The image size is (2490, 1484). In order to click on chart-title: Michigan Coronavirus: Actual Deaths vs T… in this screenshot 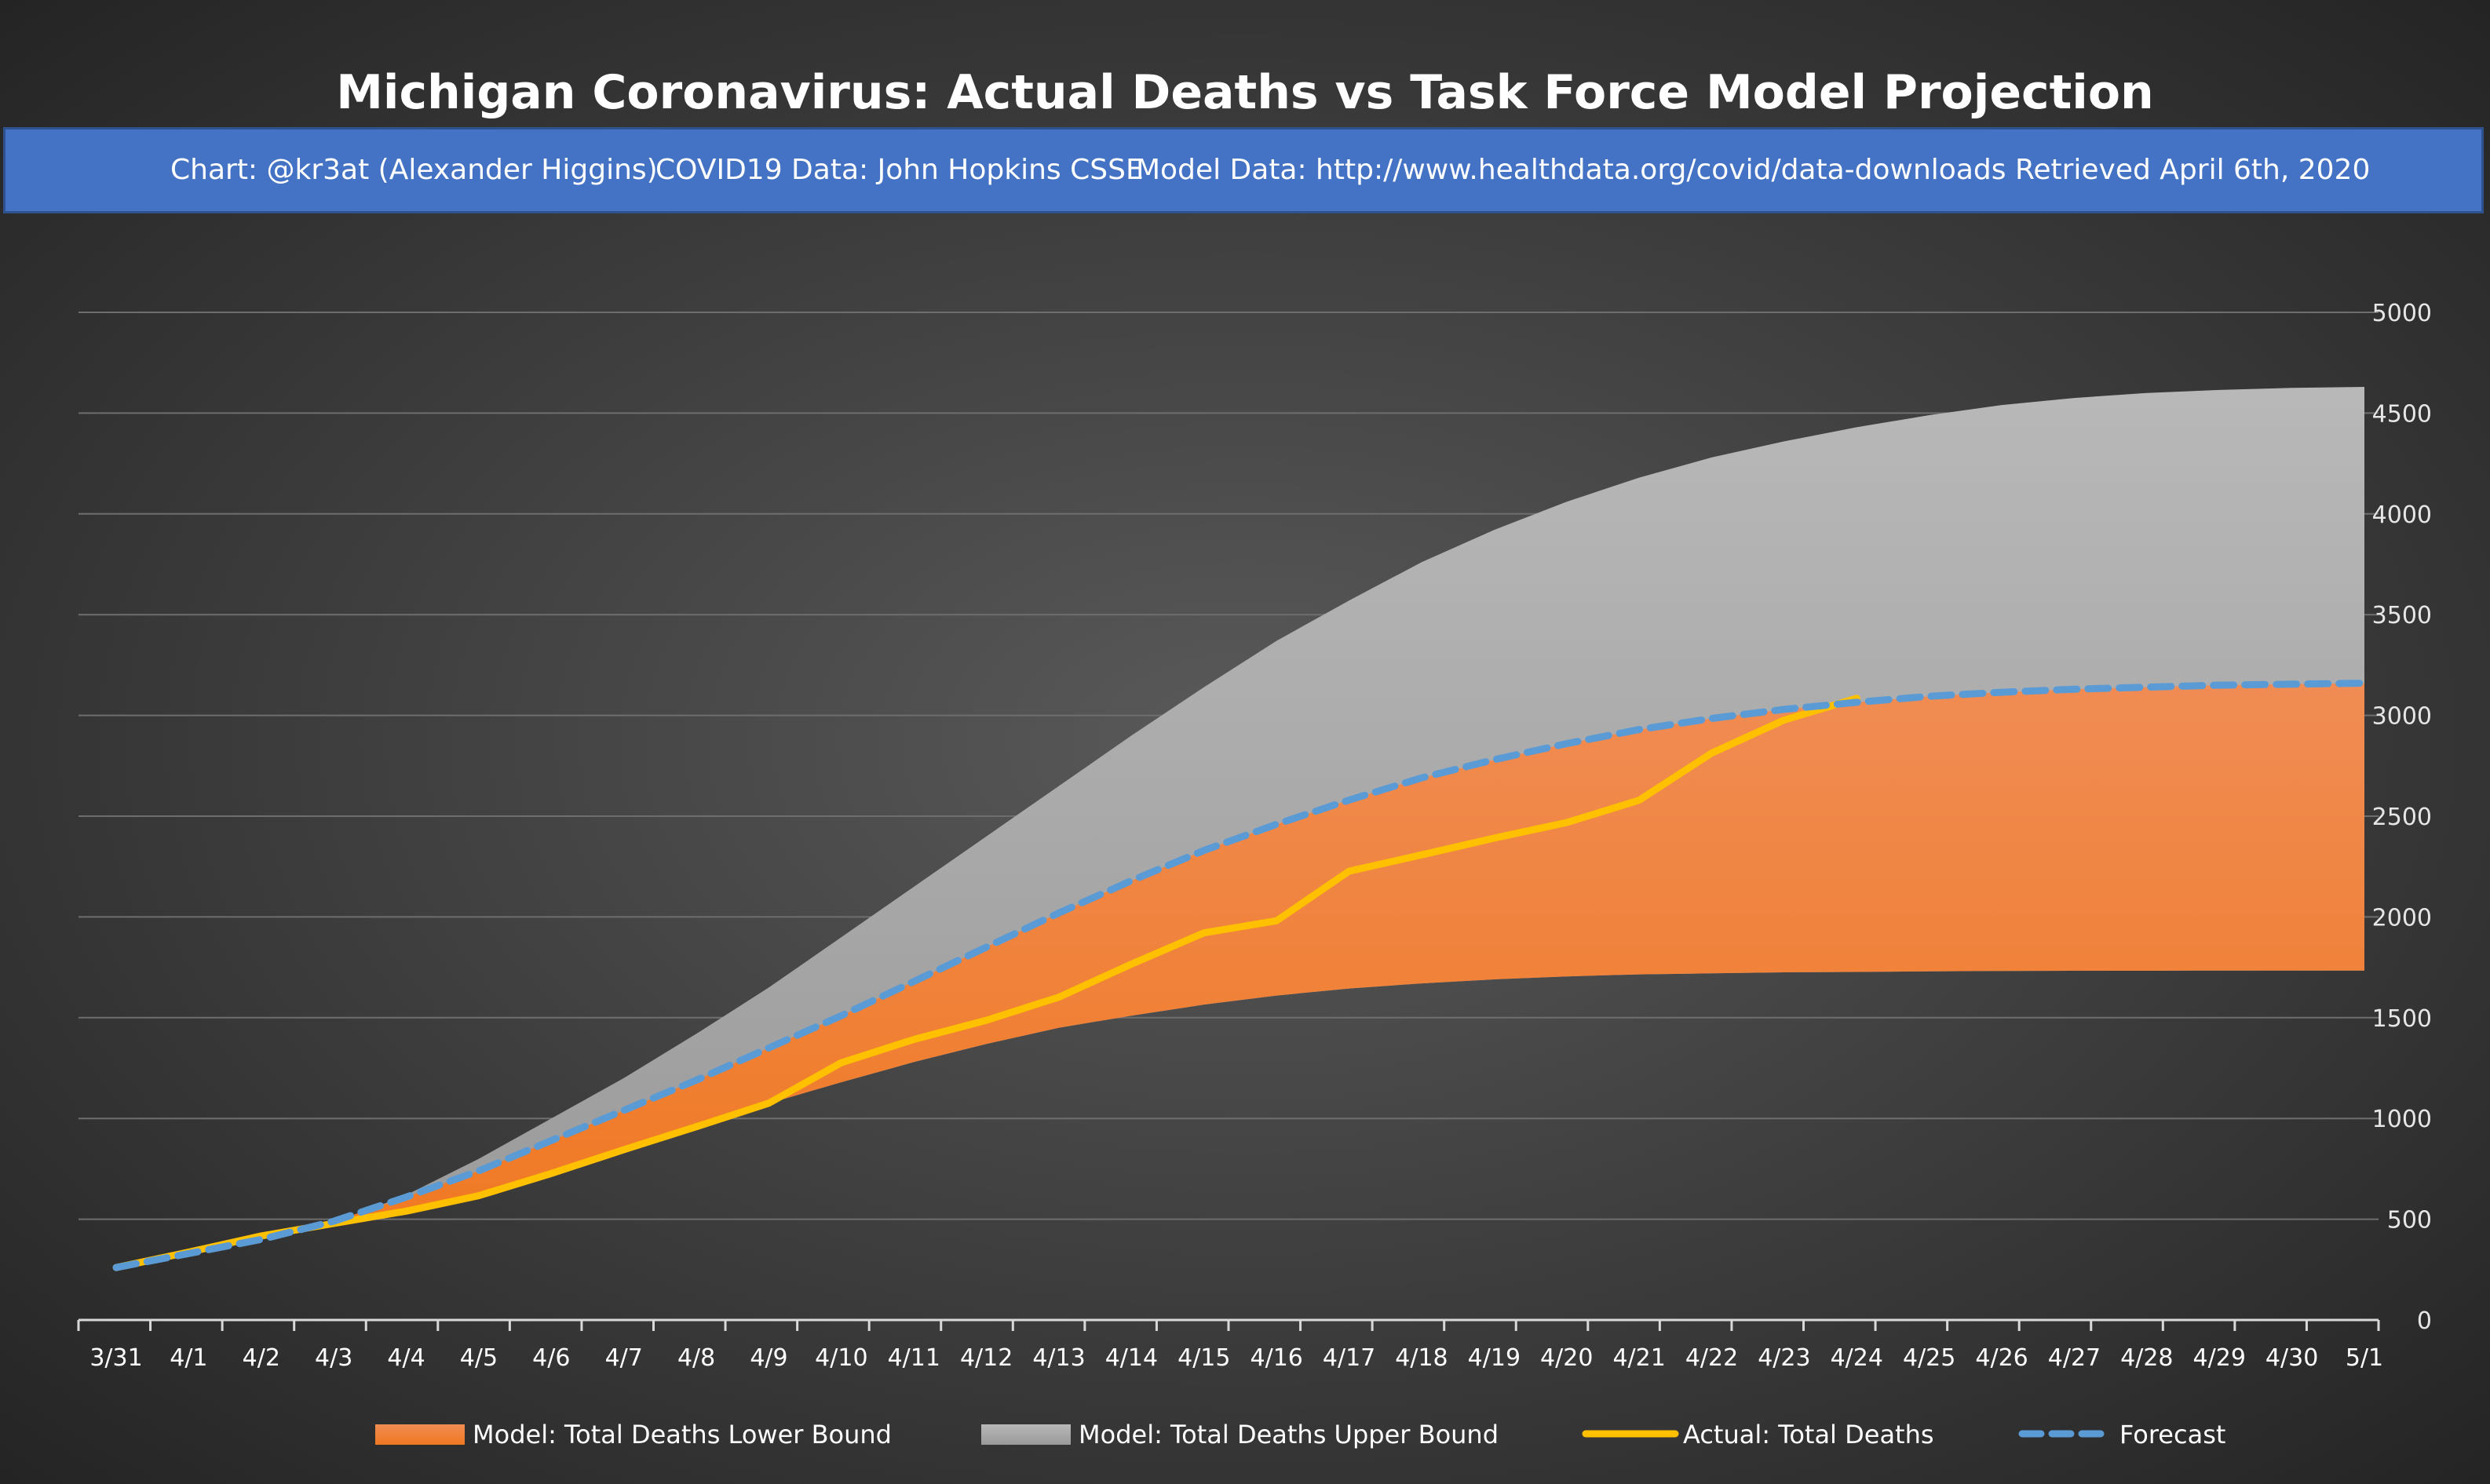, I will do `click(1245, 92)`.